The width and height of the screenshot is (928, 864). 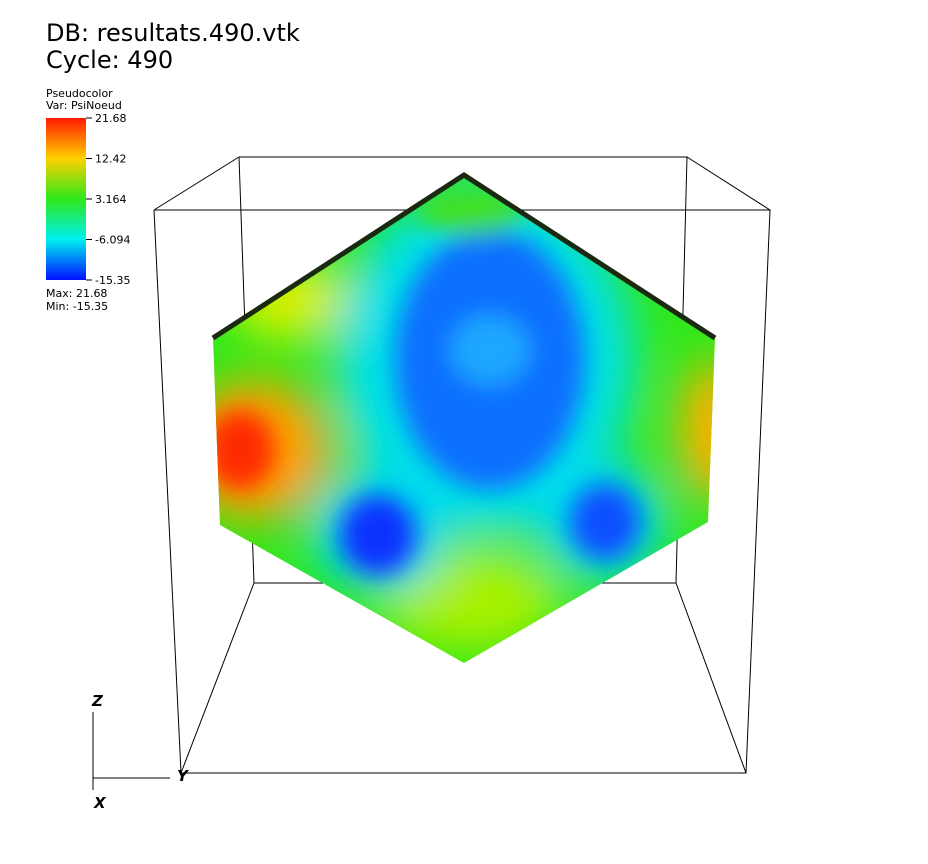 What do you see at coordinates (77, 306) in the screenshot?
I see `legend-min: Min: -15.35` at bounding box center [77, 306].